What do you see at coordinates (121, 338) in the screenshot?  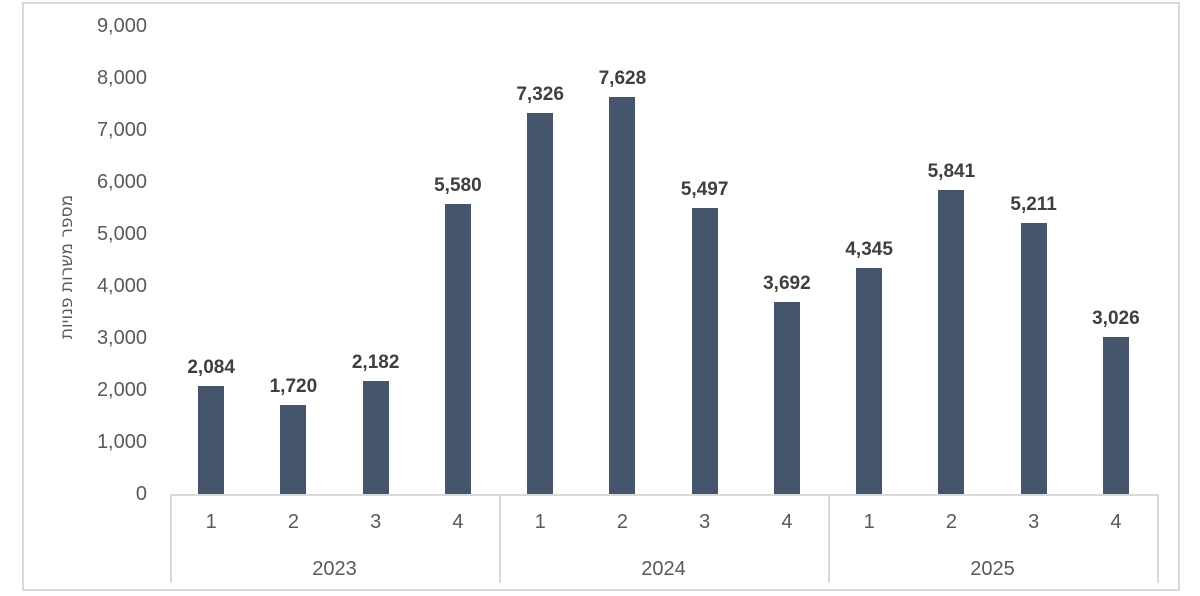 I see `y-tick-3000: 3,000` at bounding box center [121, 338].